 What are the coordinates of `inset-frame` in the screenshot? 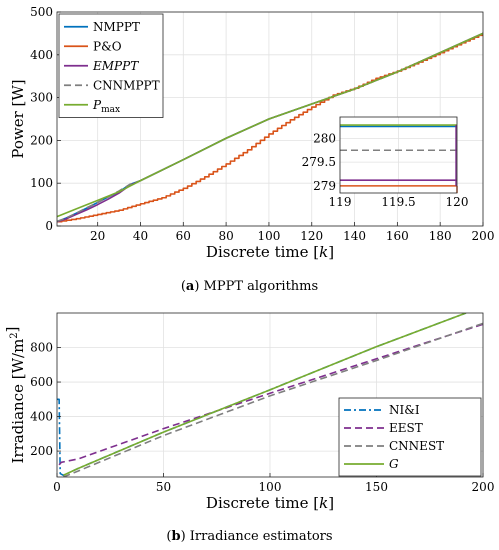 It's located at (398, 155).